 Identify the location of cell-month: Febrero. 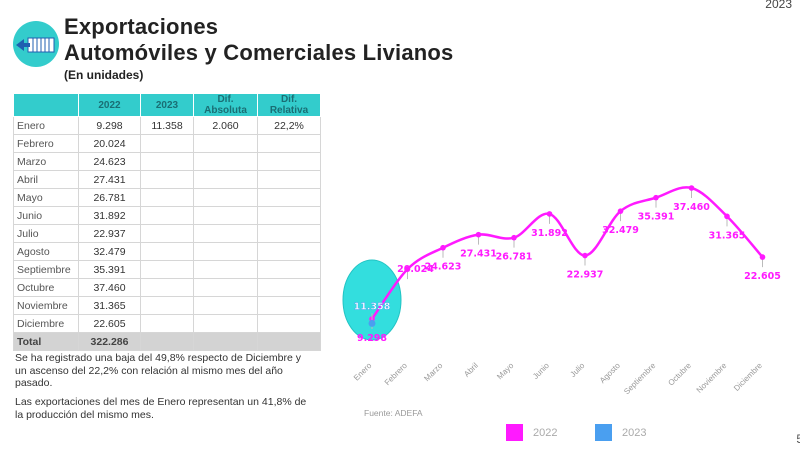
(46, 143).